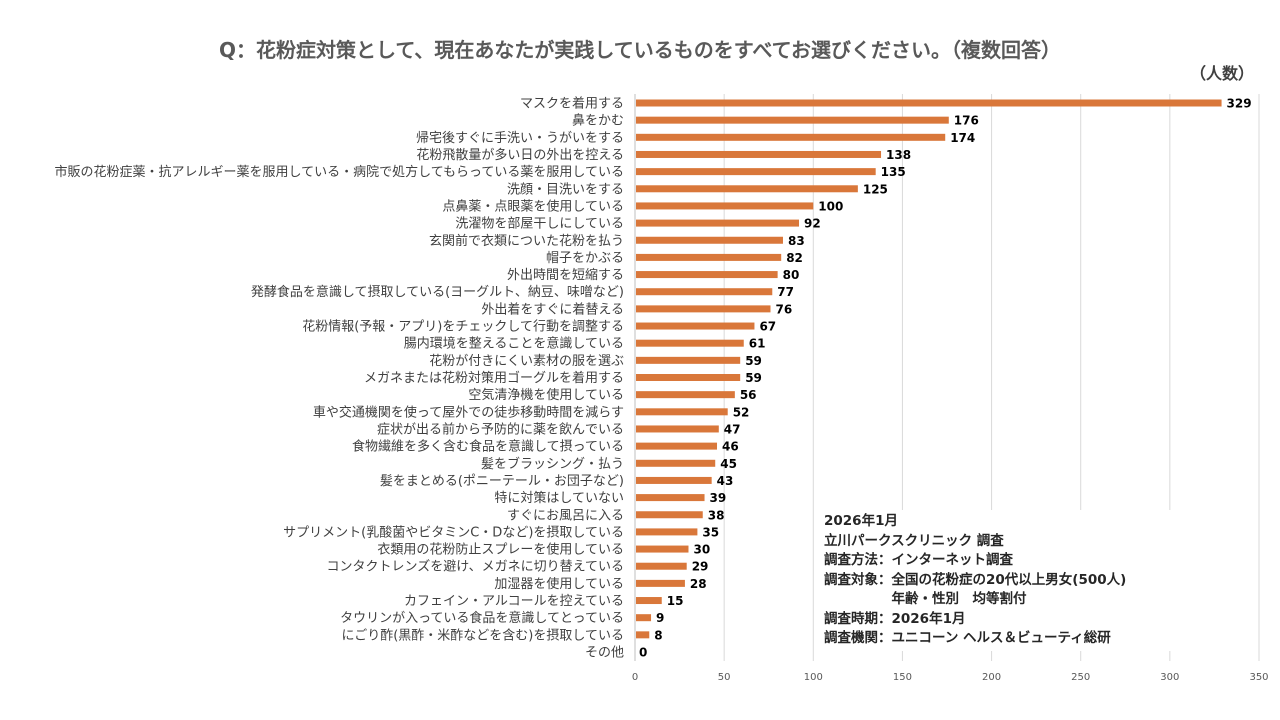  Describe the element at coordinates (724, 677) in the screenshot. I see `x-tick-label: 50` at that location.